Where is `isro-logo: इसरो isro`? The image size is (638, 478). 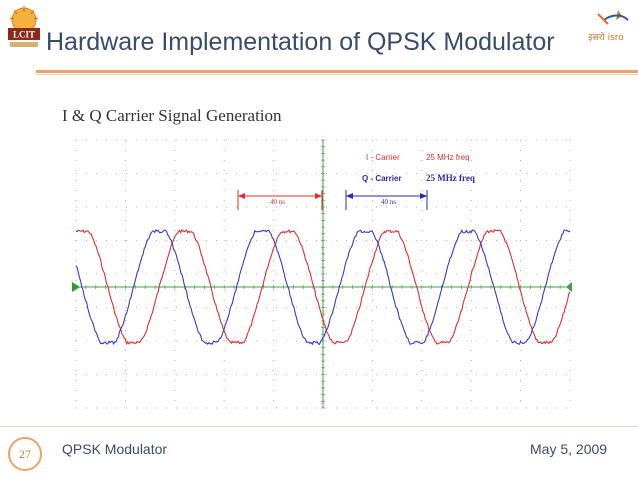 isro-logo: इसरो isro is located at coordinates (608, 26).